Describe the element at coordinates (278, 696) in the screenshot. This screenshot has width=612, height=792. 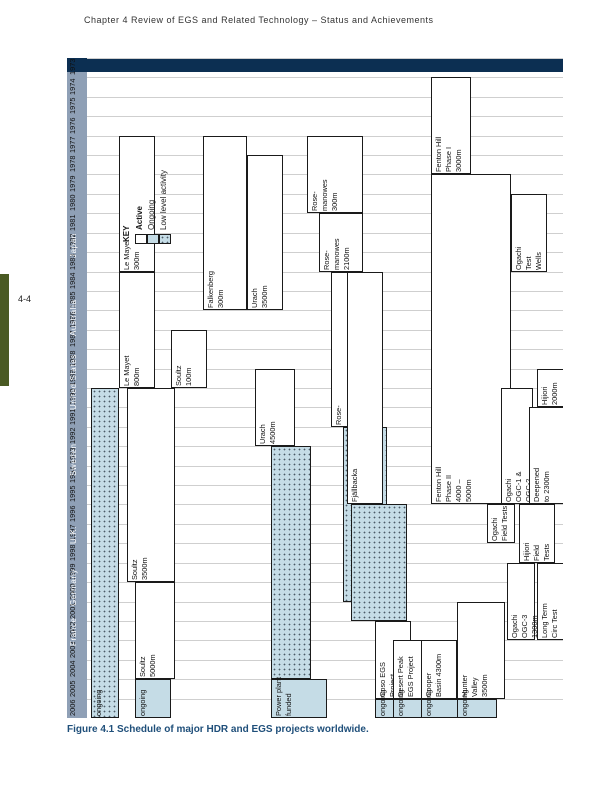
I see `project-label-line: Power plant` at that location.